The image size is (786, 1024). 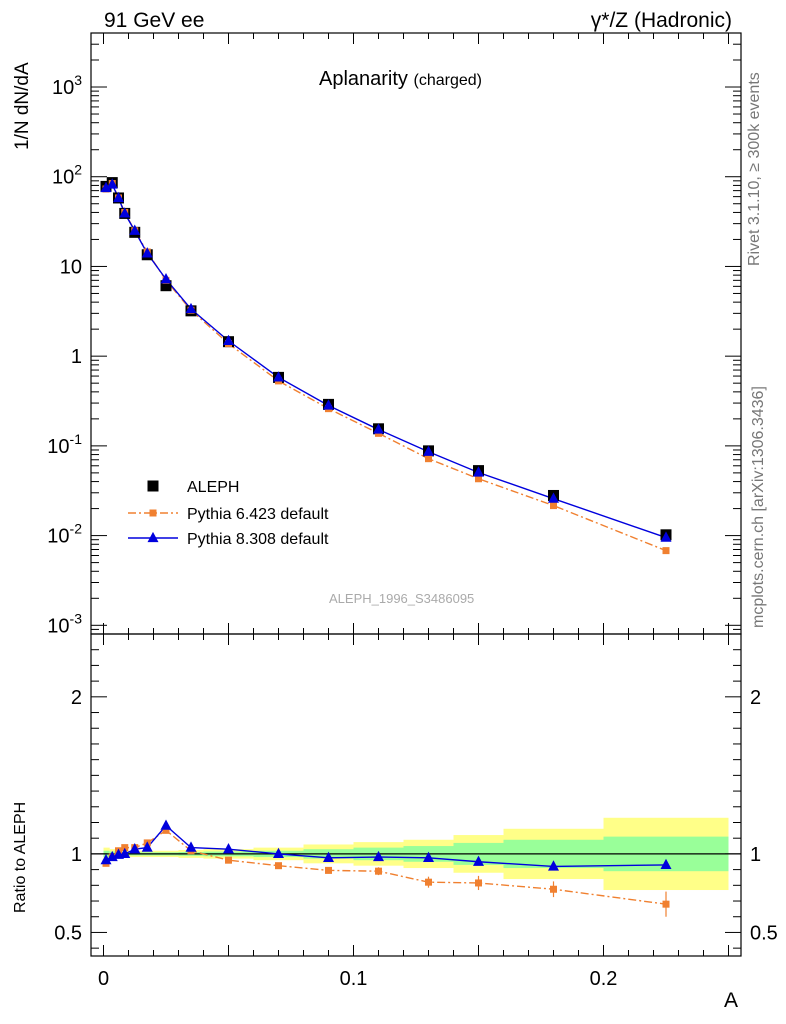 I want to click on ratio-y-tick-label: 0.5, so click(x=68, y=933).